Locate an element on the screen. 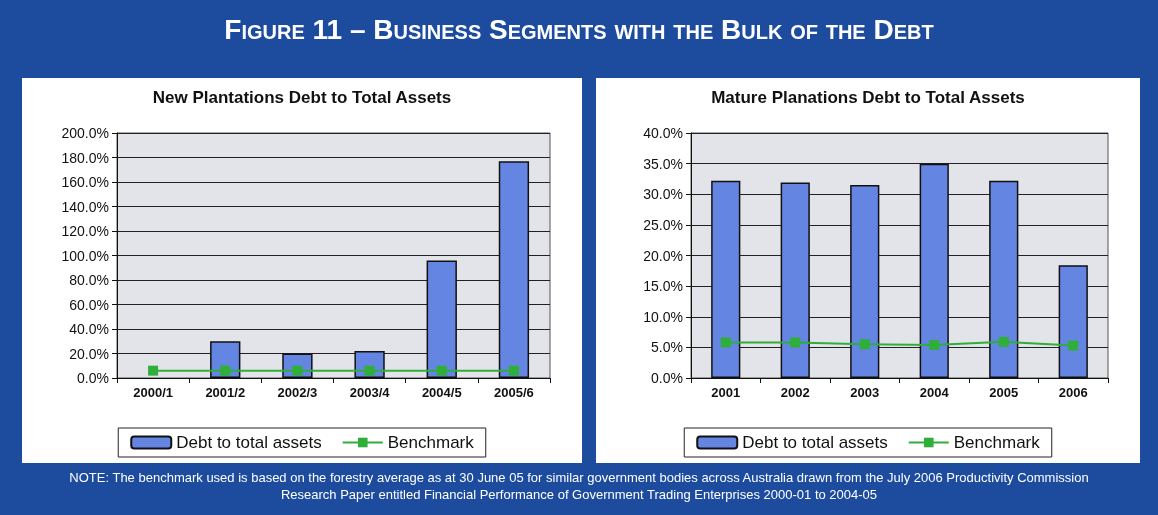 This screenshot has width=1158, height=515. y-tick-label: 80.0% is located at coordinates (89, 280).